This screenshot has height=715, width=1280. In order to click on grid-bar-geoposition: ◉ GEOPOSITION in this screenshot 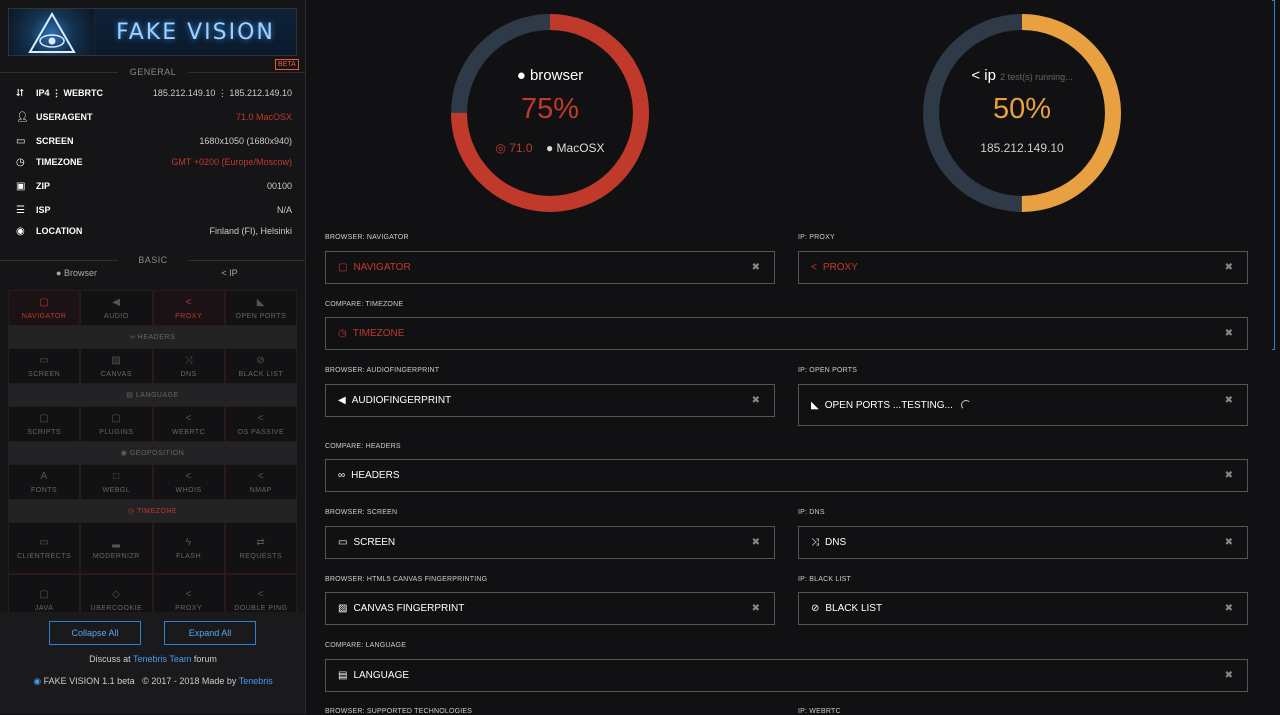, I will do `click(152, 453)`.